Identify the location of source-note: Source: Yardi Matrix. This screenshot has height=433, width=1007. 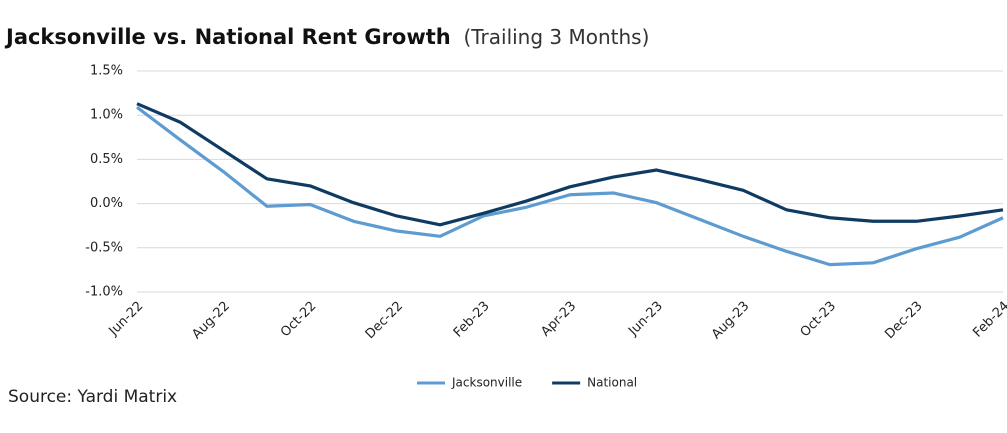
(92, 397).